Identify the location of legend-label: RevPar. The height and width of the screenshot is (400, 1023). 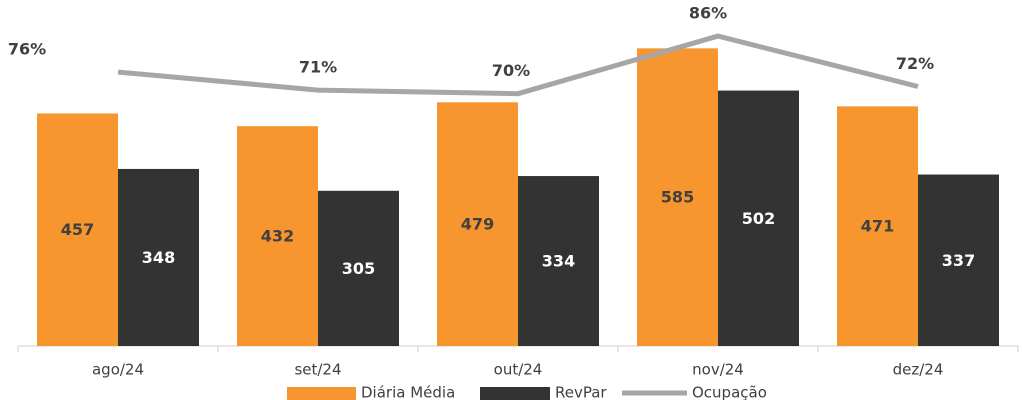
(581, 392).